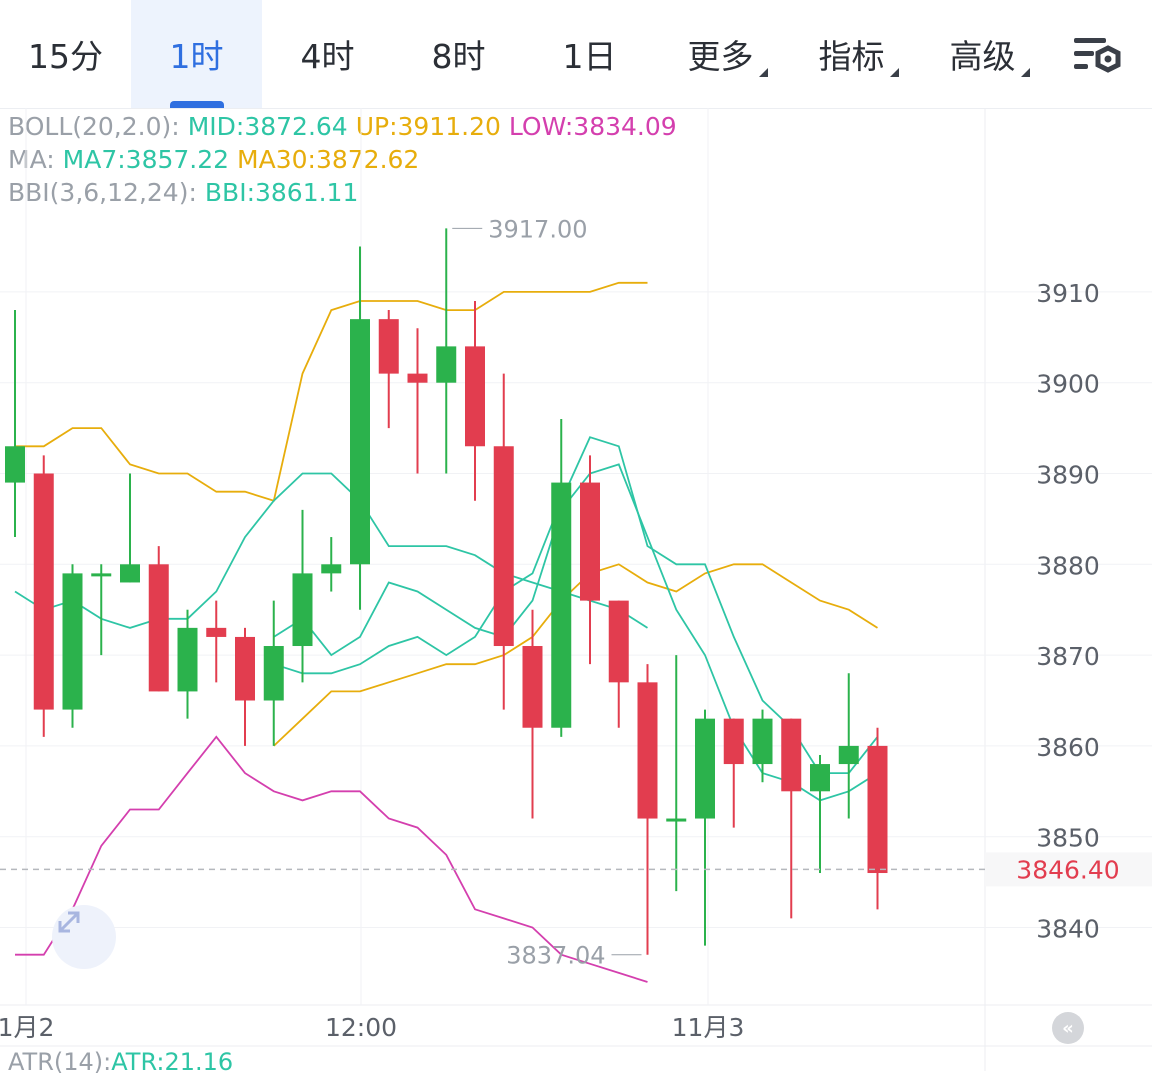 The image size is (1152, 1076). What do you see at coordinates (1068, 656) in the screenshot?
I see `y-tick-label: 3870` at bounding box center [1068, 656].